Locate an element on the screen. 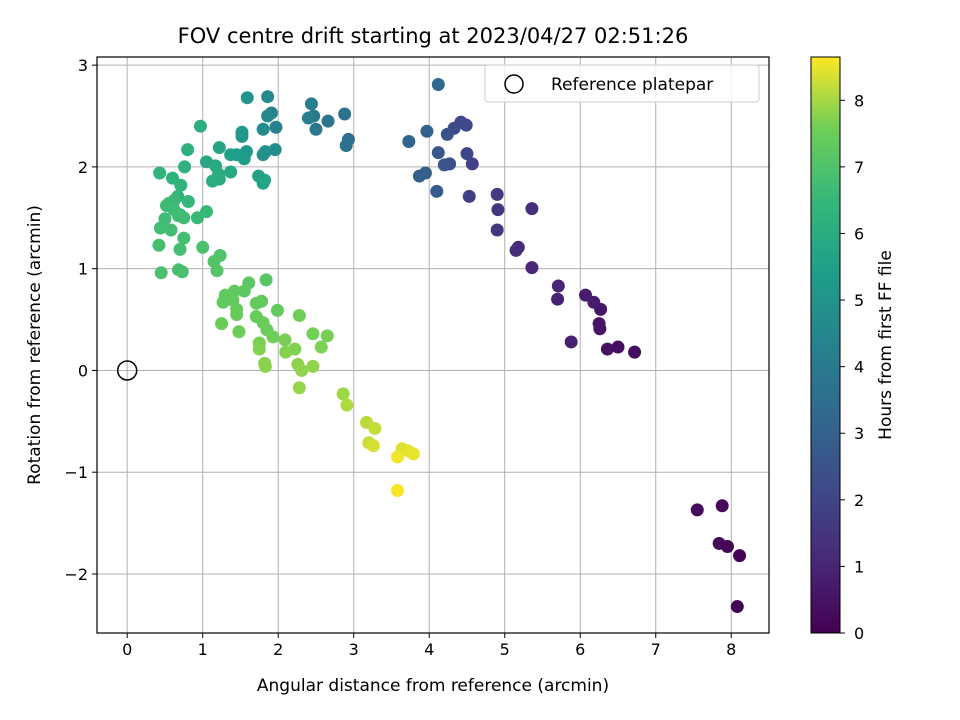 Image resolution: width=960 pixels, height=720 pixels. x-tick-label: 4 is located at coordinates (429, 649).